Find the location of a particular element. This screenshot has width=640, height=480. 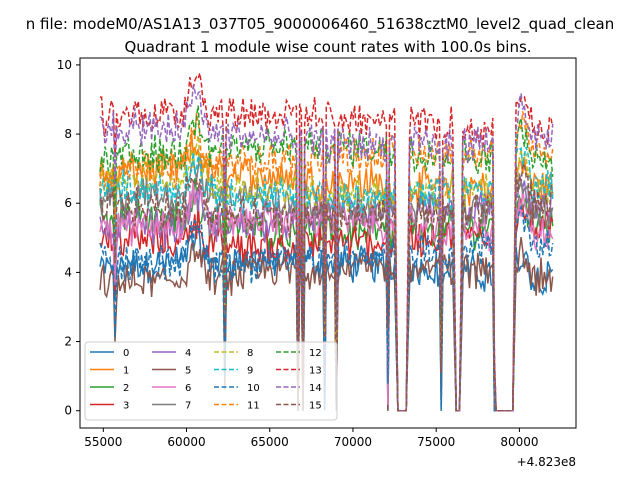

x-tick-label: 80000 is located at coordinates (519, 442).